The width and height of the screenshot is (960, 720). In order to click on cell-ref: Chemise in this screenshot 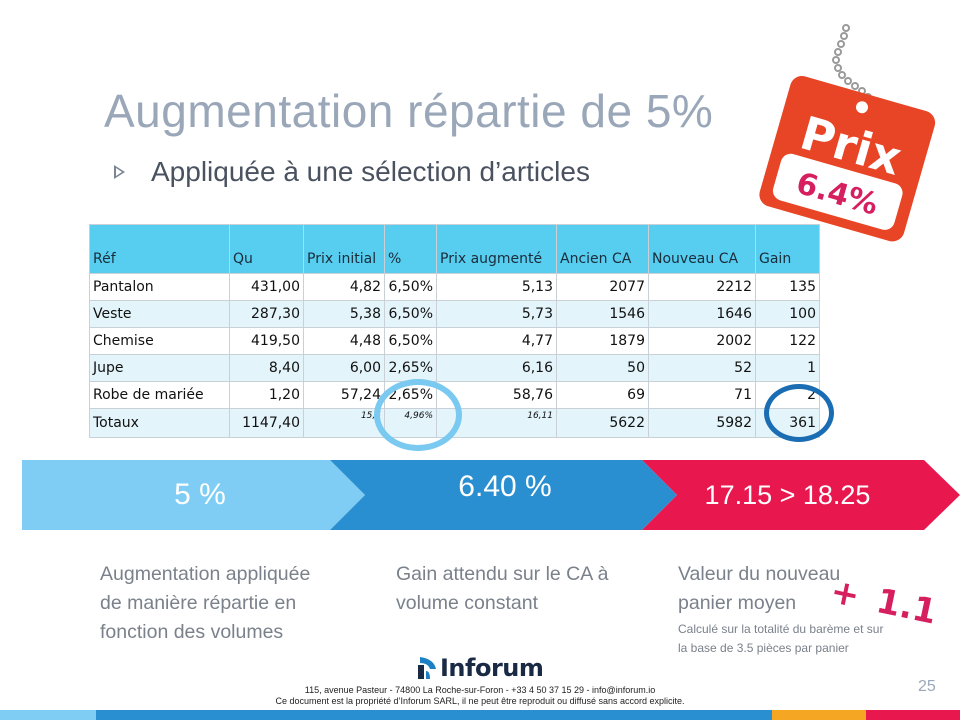, I will do `click(159, 341)`.